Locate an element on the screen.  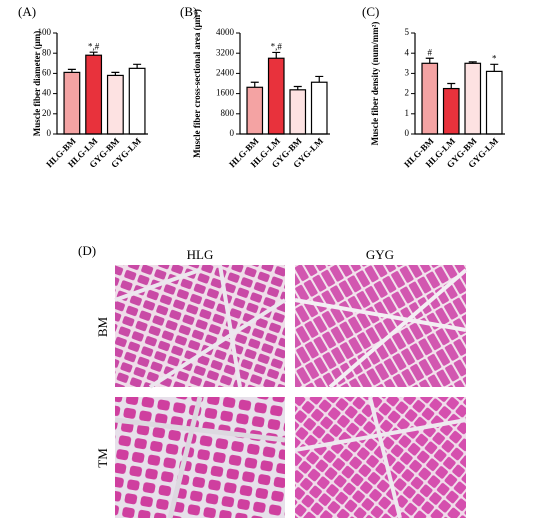
panel-label: (A) is located at coordinates (27, 11).